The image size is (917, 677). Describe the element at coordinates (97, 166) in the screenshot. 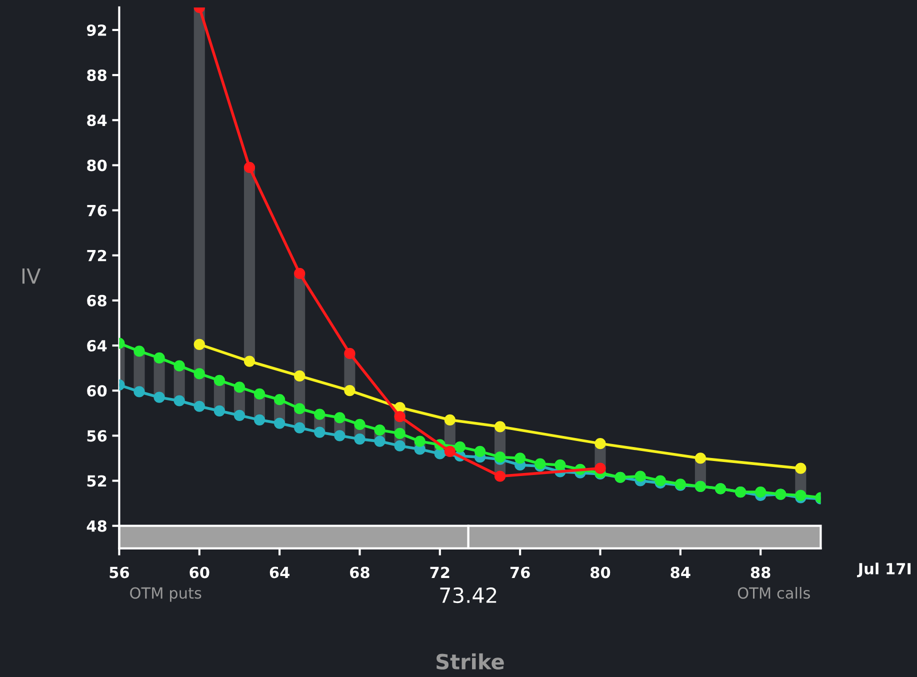

I see `y-tick-label: 80` at that location.